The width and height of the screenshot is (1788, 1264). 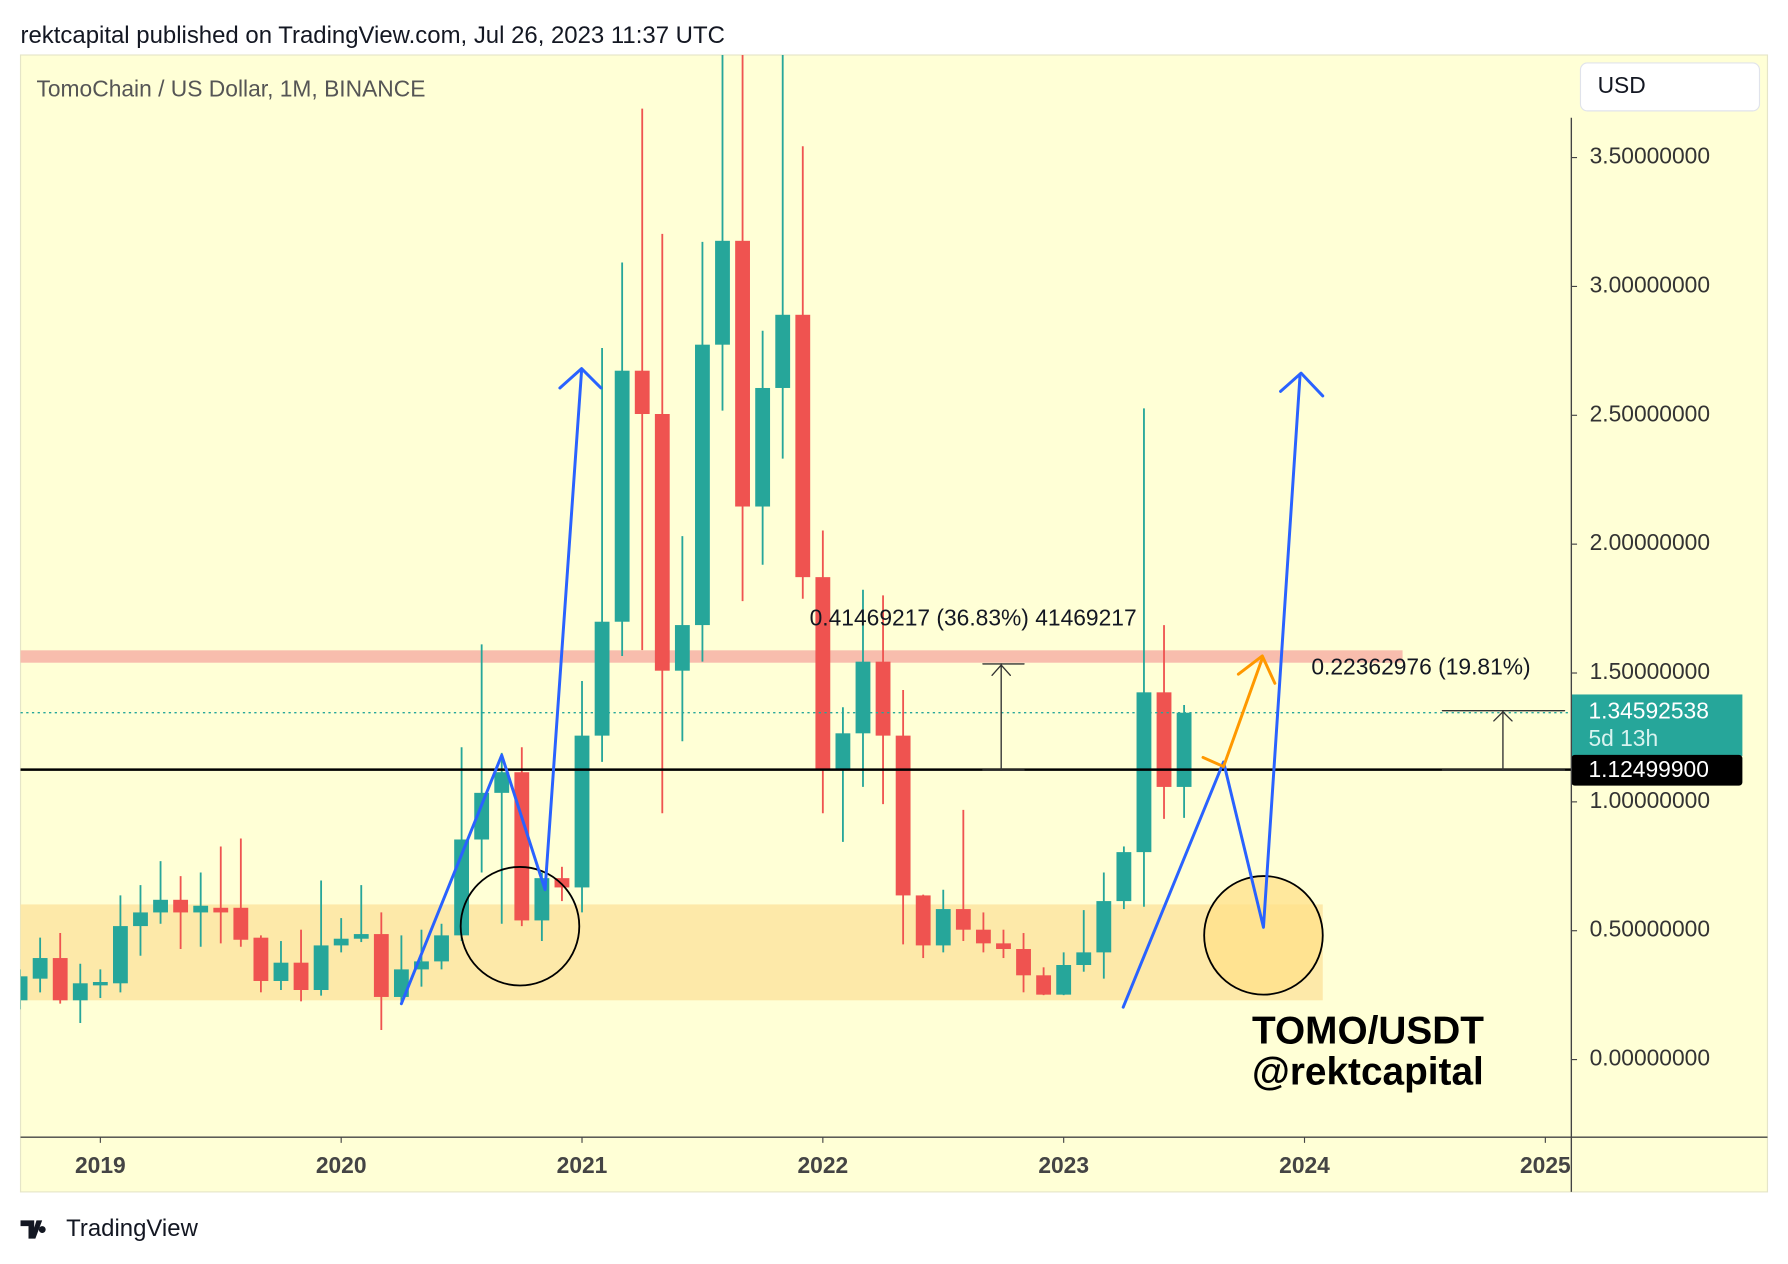 I want to click on x-tick-label: 2019, so click(x=100, y=1165).